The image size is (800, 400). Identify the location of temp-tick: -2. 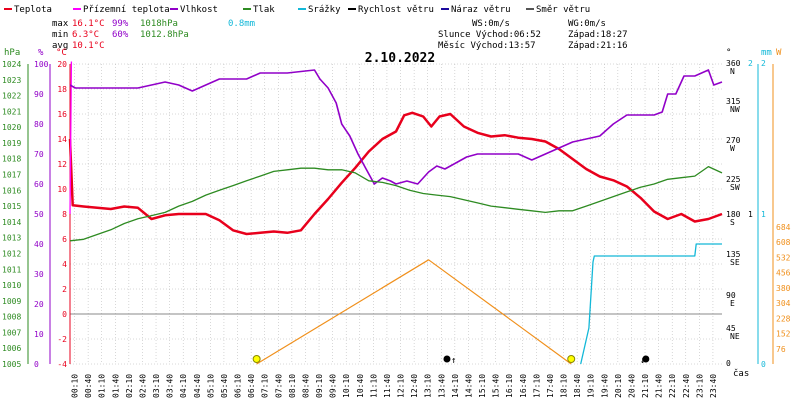
(62, 339).